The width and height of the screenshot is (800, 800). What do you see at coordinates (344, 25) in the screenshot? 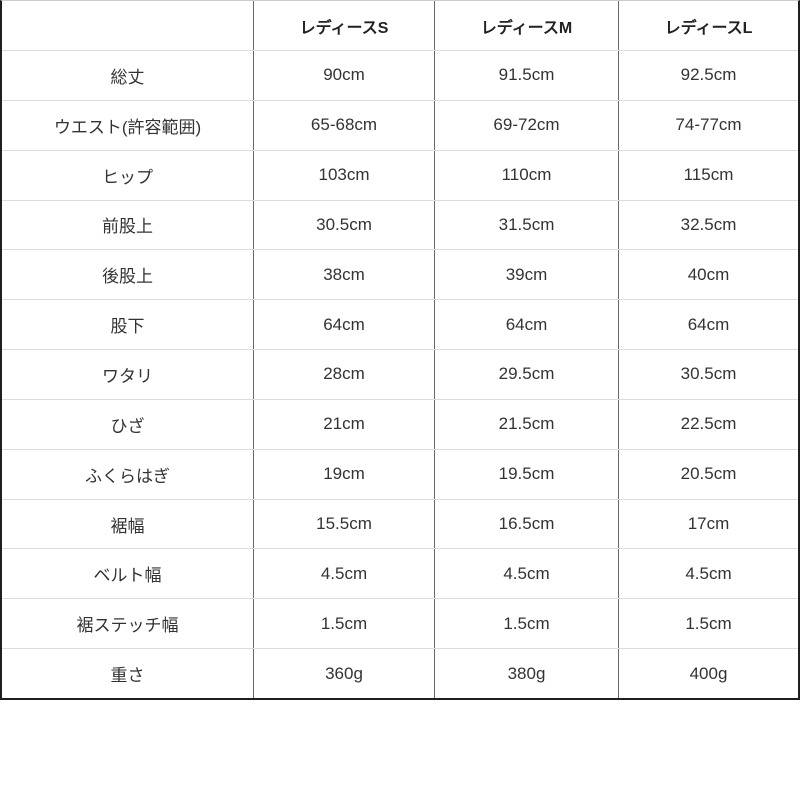
I see `column-header-ladies-s: レディースS` at bounding box center [344, 25].